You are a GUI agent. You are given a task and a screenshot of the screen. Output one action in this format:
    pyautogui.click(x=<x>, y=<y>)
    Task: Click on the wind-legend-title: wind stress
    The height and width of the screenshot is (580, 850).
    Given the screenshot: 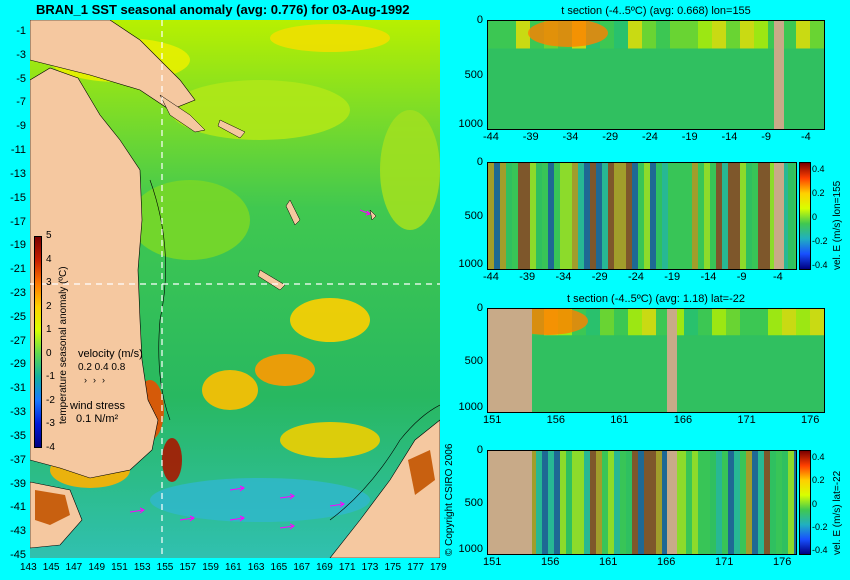 What is the action you would take?
    pyautogui.click(x=98, y=406)
    